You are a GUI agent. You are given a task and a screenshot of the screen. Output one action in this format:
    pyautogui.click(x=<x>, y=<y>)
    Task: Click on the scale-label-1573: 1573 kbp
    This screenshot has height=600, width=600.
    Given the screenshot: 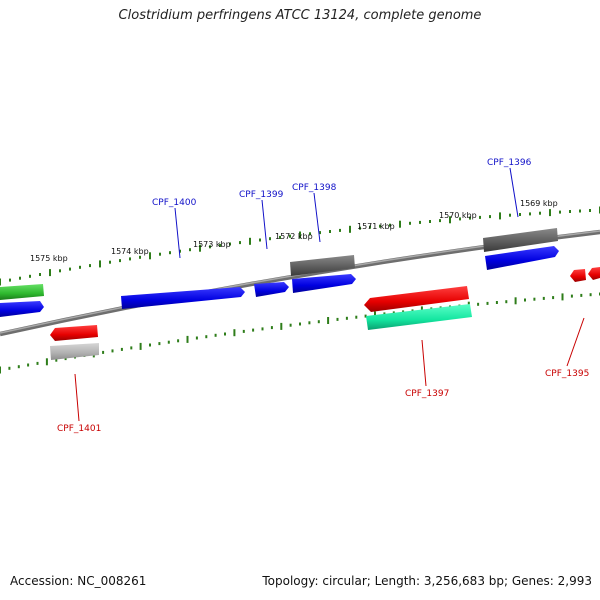 What is the action you would take?
    pyautogui.click(x=212, y=244)
    